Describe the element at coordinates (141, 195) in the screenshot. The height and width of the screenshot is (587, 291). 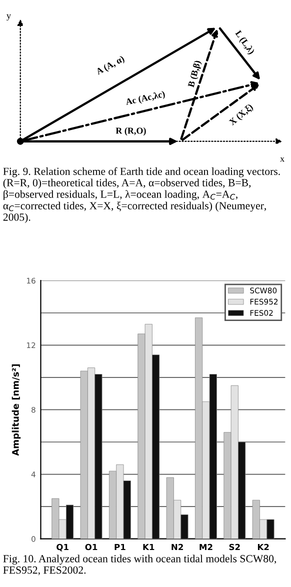
I see `chart-title: Fig. 9. Relation scheme of Earth tide and ocean loading vectors. (R=R, 0)=theoretical tides, A=A, α=observed tides, B=B, β=observed residuals, L=L, λ=ocean loading, A$_{C}$=A$_{C}$, α$_{C}$=corrected tides, X=X, ξ=corrected residuals) (Neumeyer, 2005).` at that location.